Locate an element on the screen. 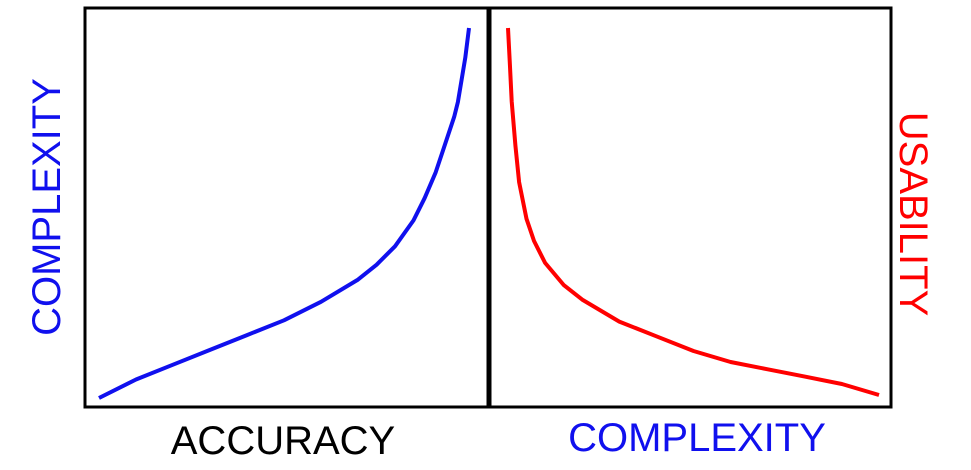 The height and width of the screenshot is (470, 971). right-y-axis-label: USABILITY is located at coordinates (913, 214).